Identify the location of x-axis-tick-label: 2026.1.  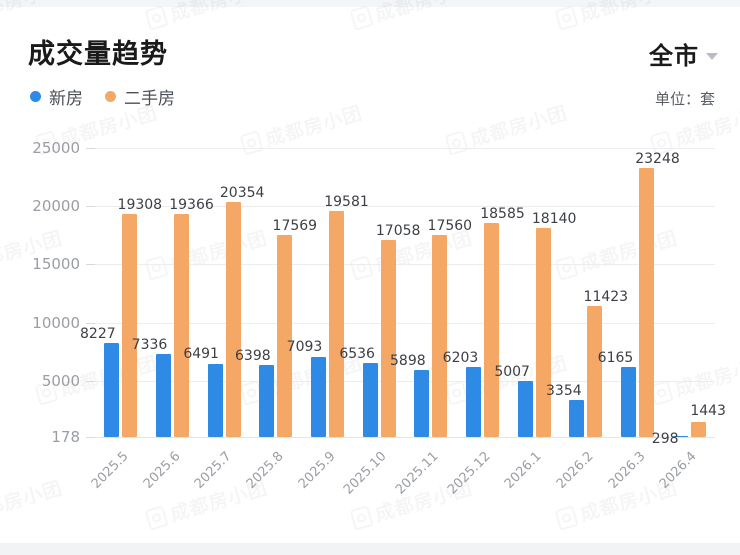
(523, 470).